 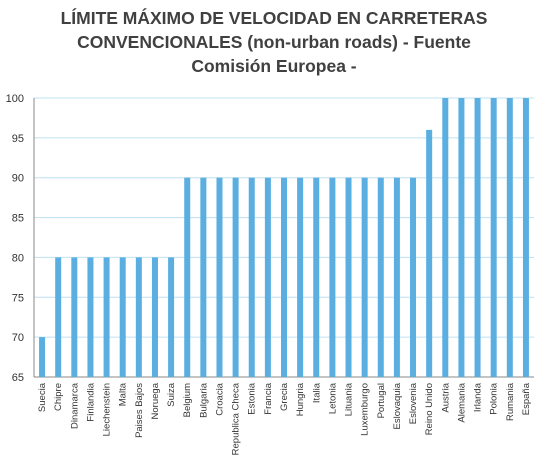 What do you see at coordinates (274, 18) in the screenshot?
I see `chart-title-line-1: LÍMITE MÁXIMO DE VELOCIDAD EN CARRETERAS` at bounding box center [274, 18].